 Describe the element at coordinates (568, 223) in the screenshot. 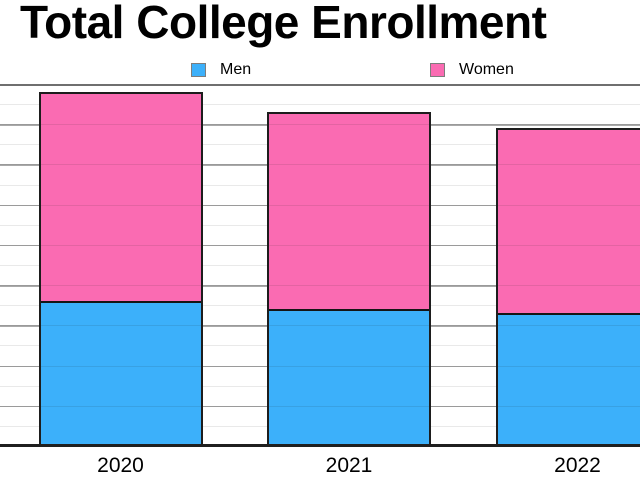

I see `bar-2022-women` at that location.